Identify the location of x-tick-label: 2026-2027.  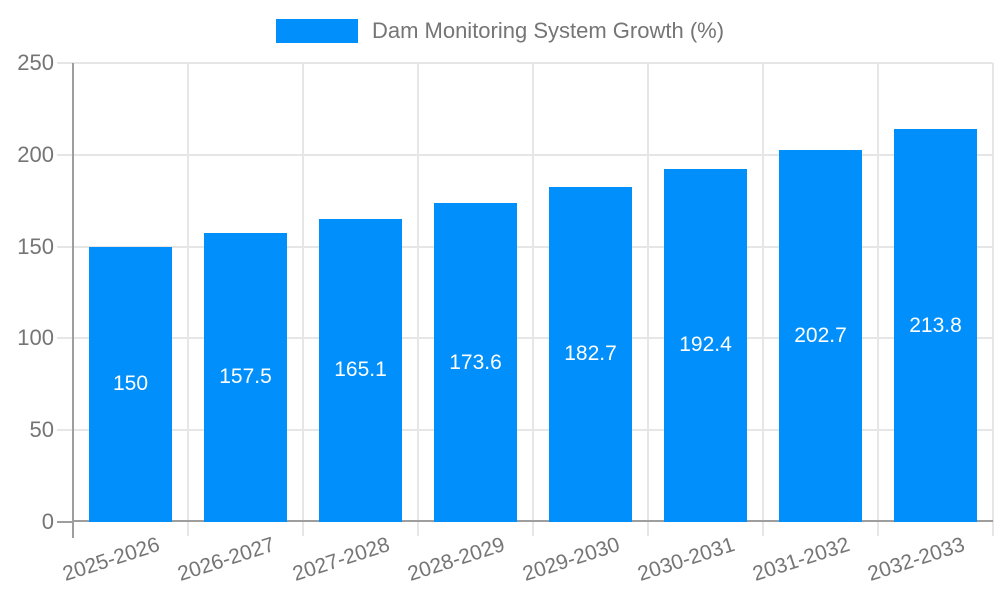
(226, 559).